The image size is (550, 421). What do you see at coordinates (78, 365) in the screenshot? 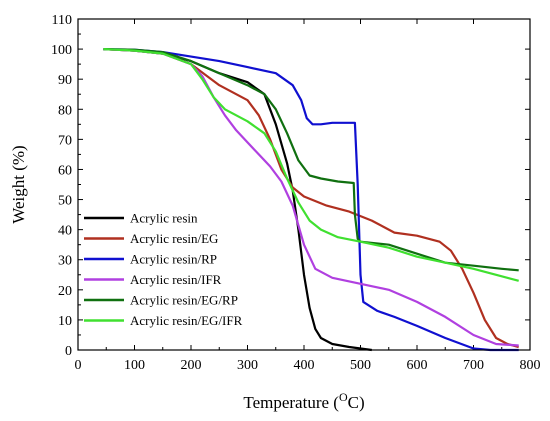
I see `x-tick-label: 0` at bounding box center [78, 365].